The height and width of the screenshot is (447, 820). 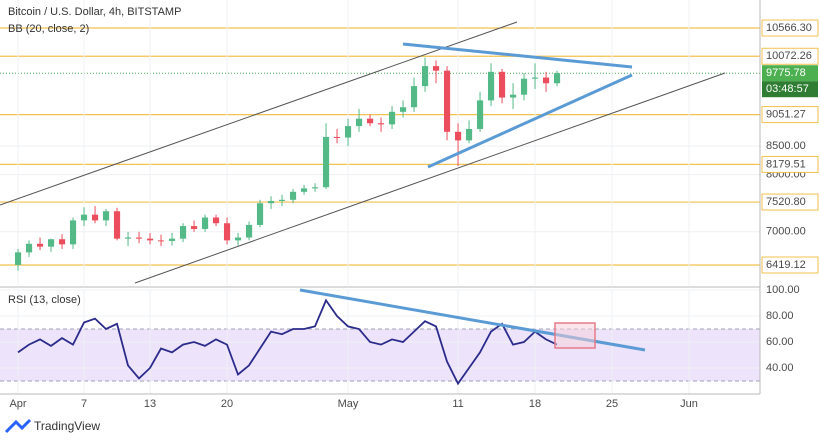 What do you see at coordinates (786, 146) in the screenshot?
I see `y-tick-label: 8500.00` at bounding box center [786, 146].